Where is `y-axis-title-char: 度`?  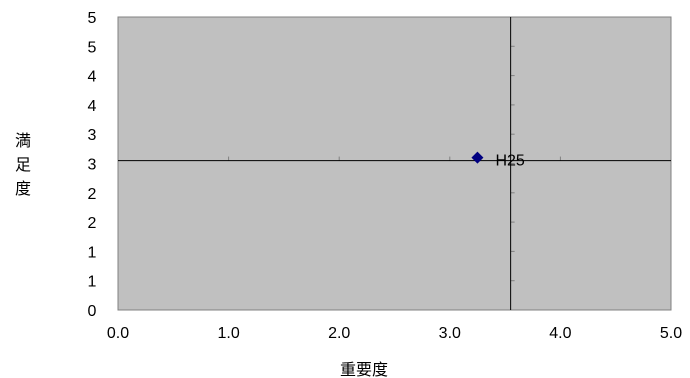 y-axis-title-char: 度 is located at coordinates (23, 189).